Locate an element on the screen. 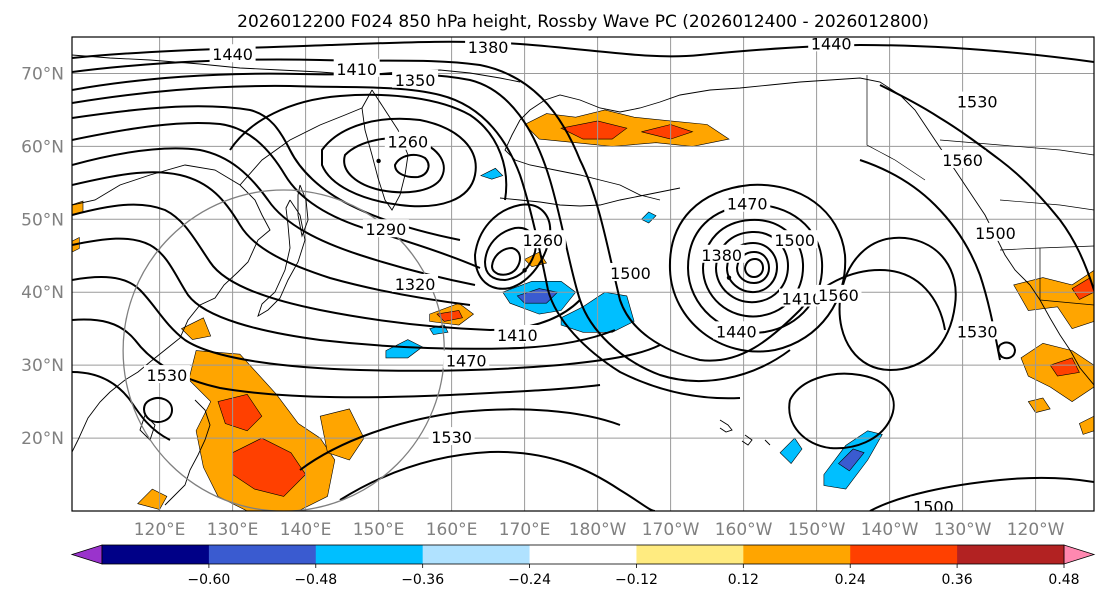 Image resolution: width=1105 pixels, height=604 pixels. latitude-label: 50°N is located at coordinates (42, 220).